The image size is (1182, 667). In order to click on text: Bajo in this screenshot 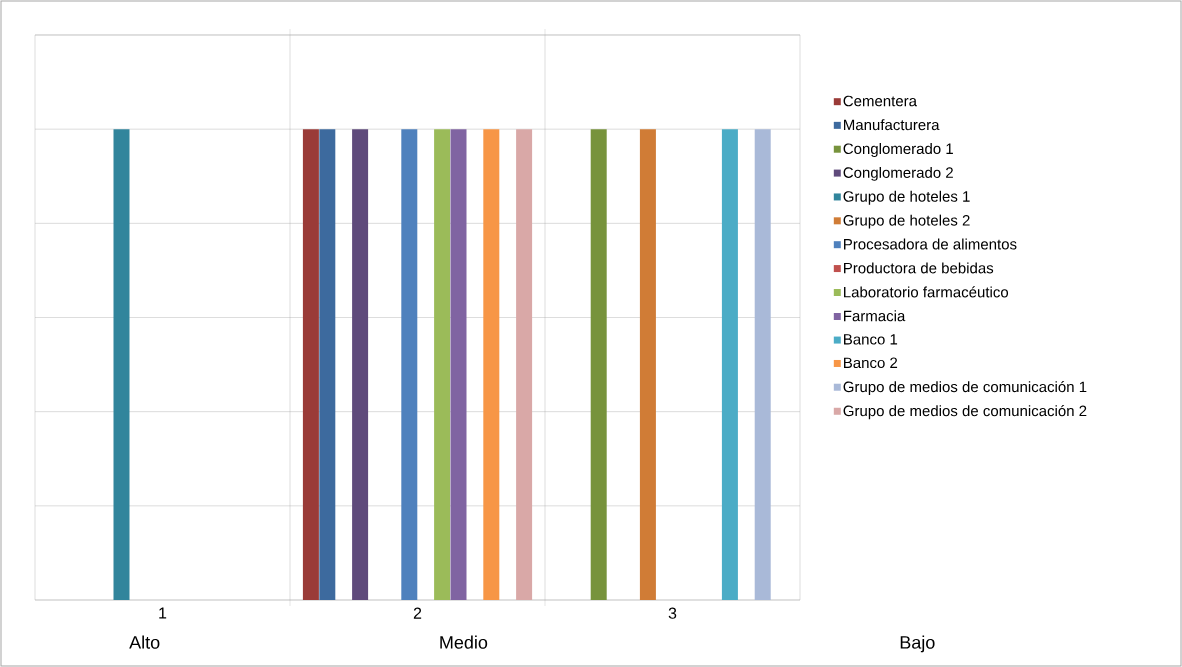, I will do `click(917, 644)`.